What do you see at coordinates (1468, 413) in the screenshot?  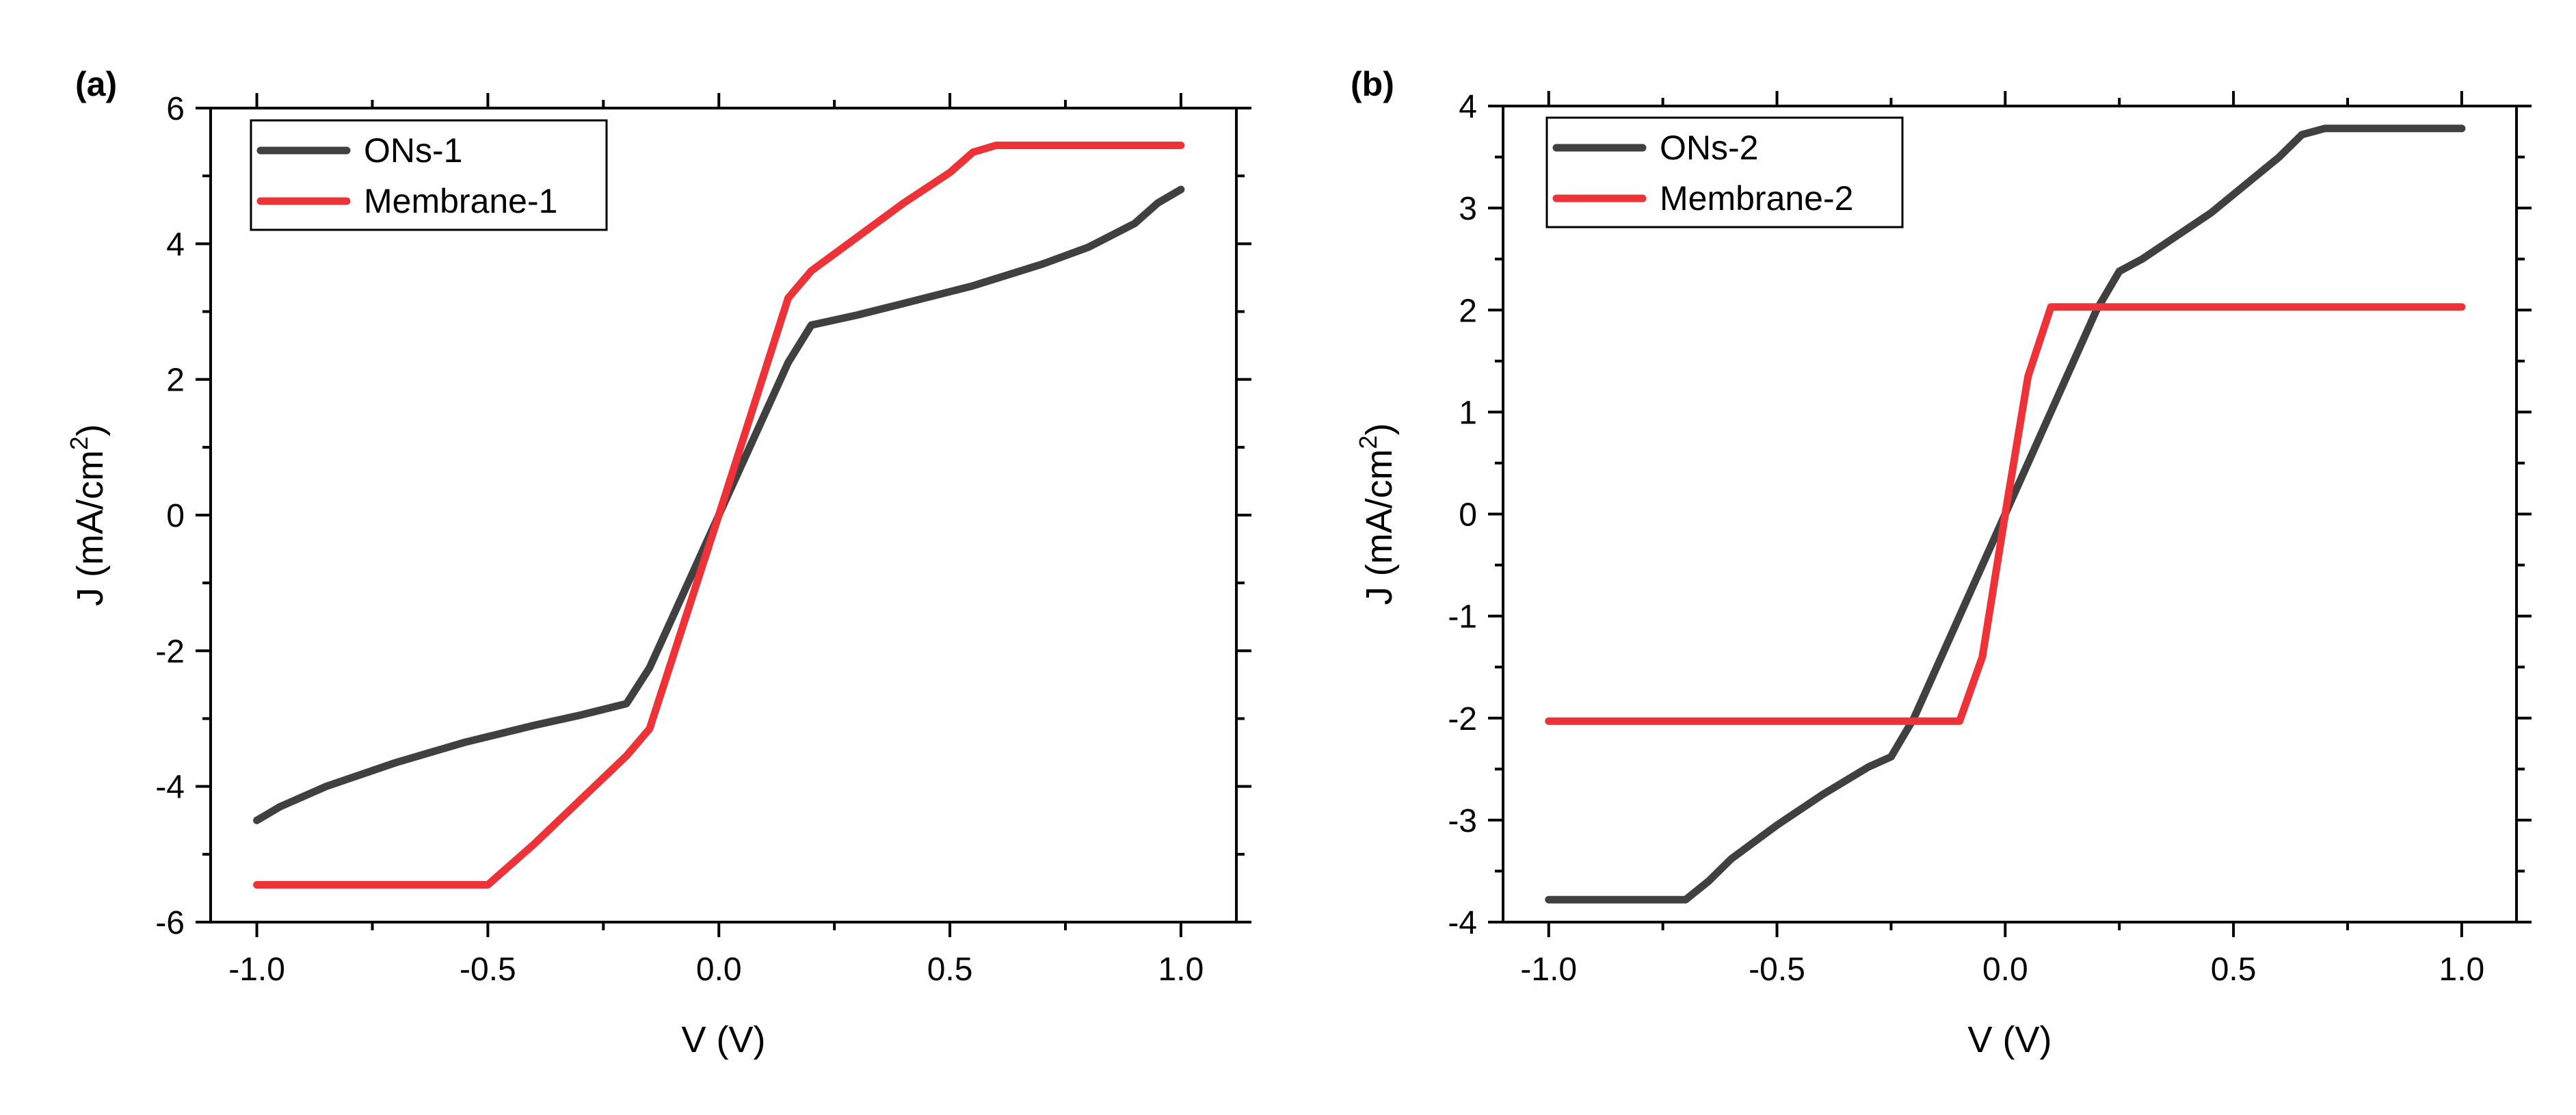 I see `y-tick-label: 1` at bounding box center [1468, 413].